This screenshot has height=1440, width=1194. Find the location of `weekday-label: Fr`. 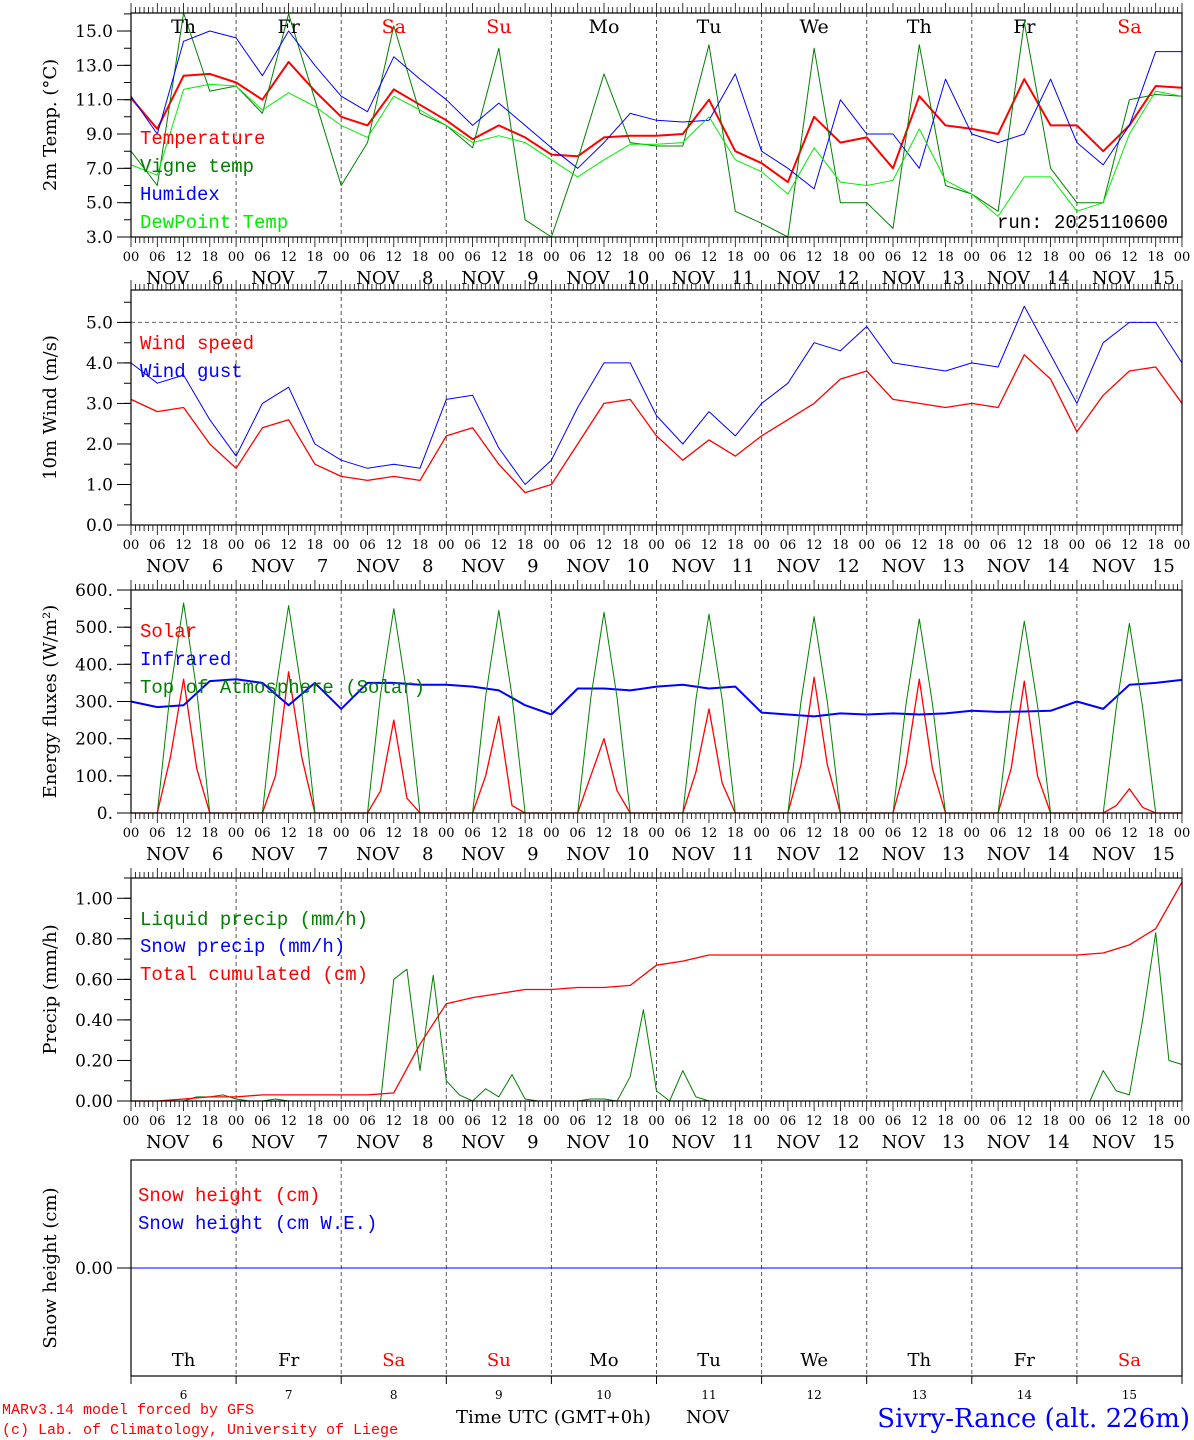

weekday-label: Fr is located at coordinates (289, 27).